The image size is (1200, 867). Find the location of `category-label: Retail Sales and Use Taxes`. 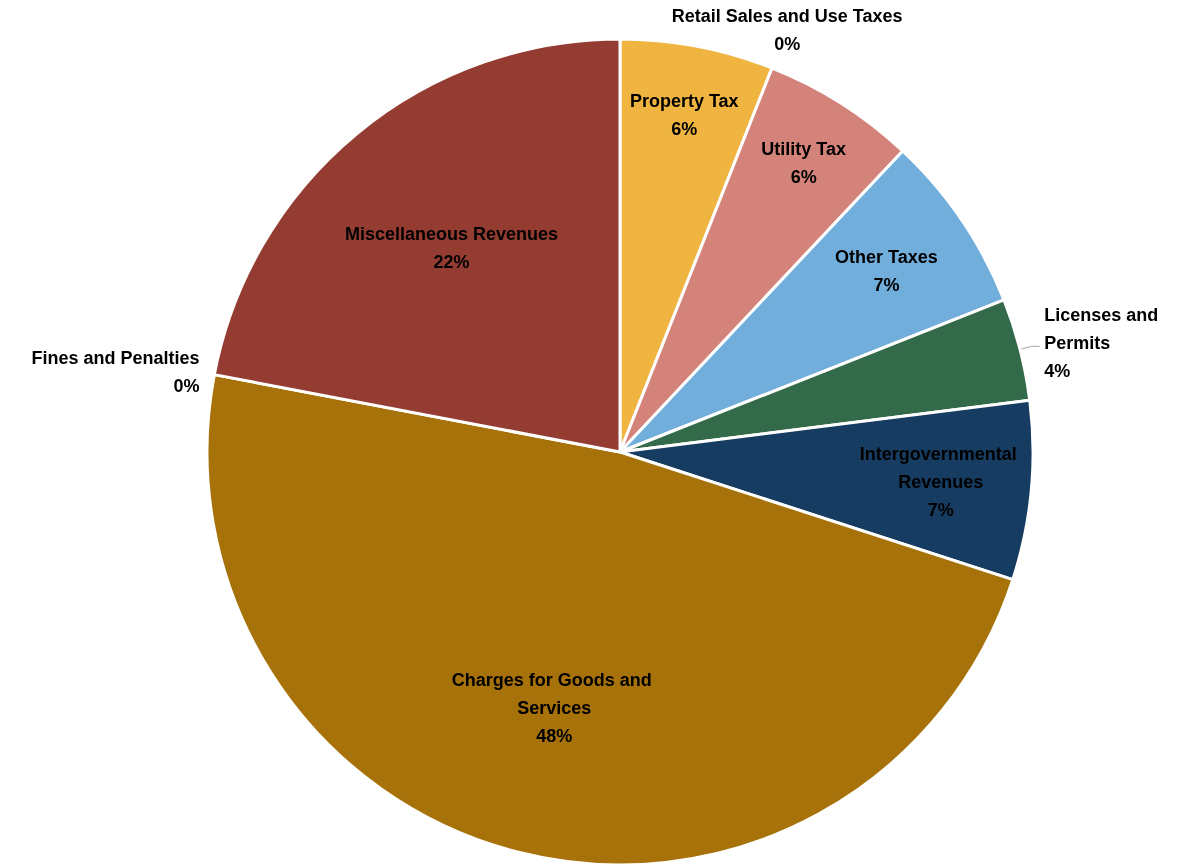

category-label: Retail Sales and Use Taxes is located at coordinates (787, 15).